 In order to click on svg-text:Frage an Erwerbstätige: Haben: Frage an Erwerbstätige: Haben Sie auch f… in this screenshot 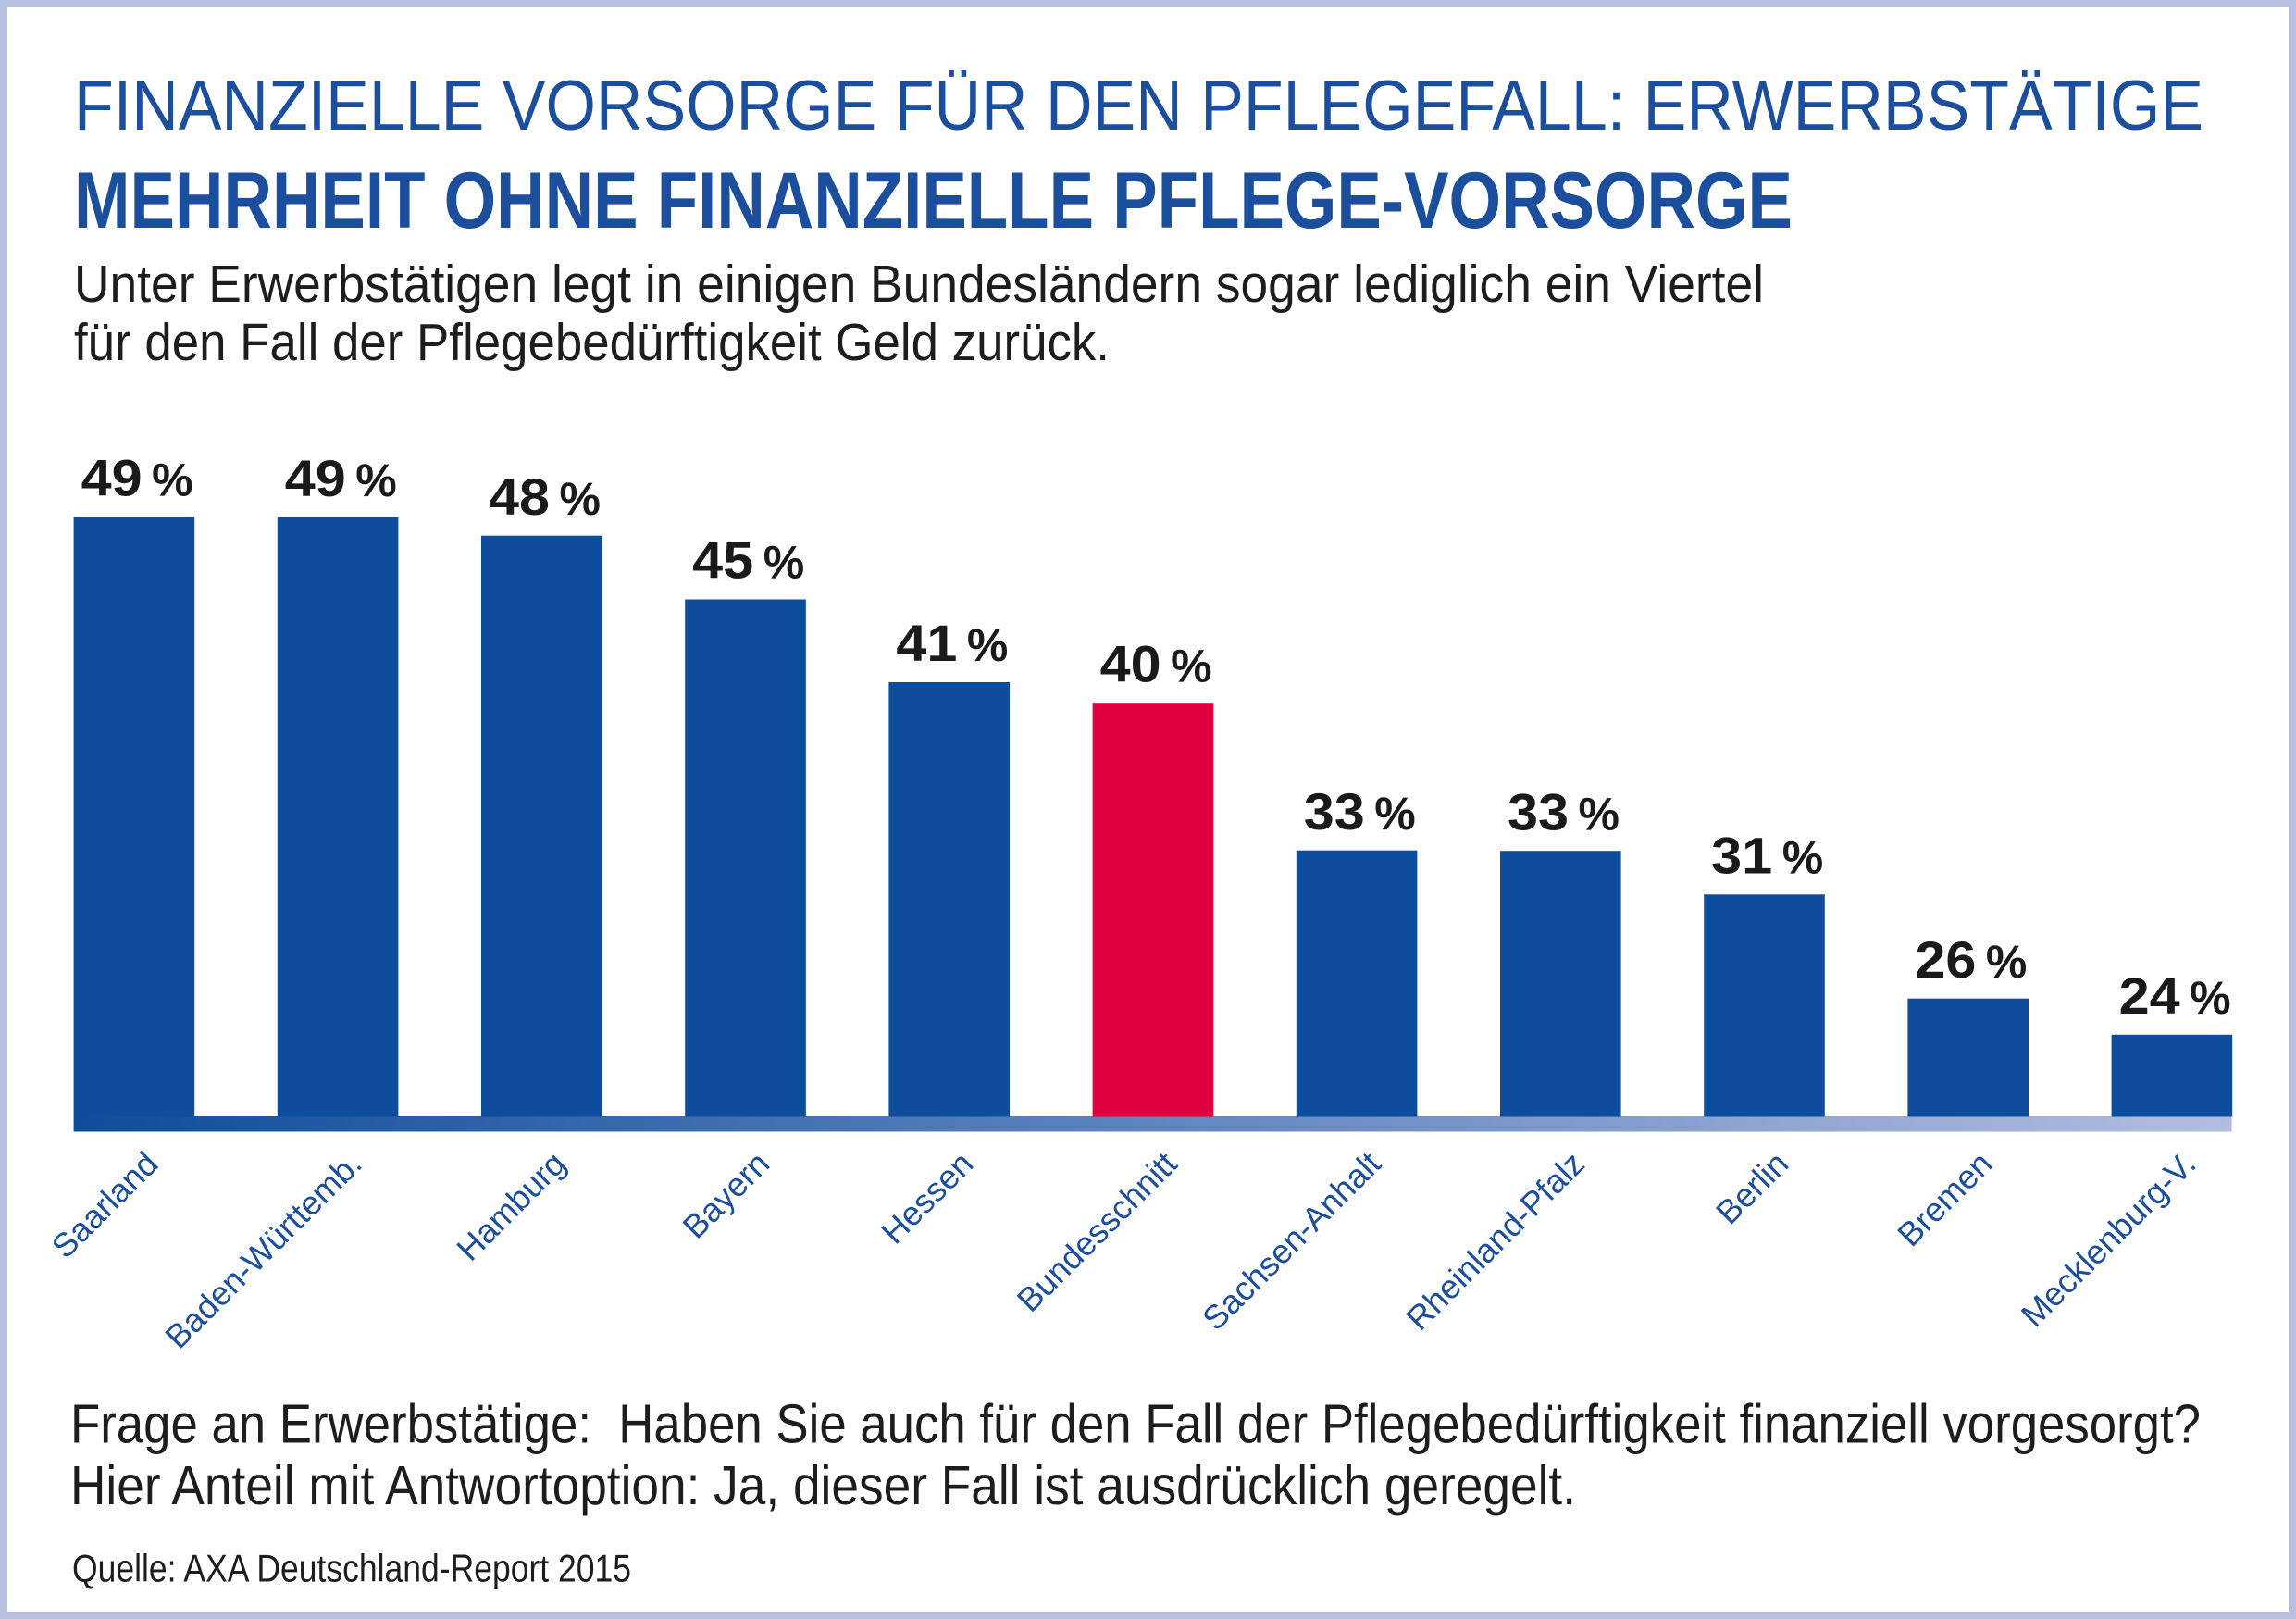, I will do `click(1136, 1425)`.